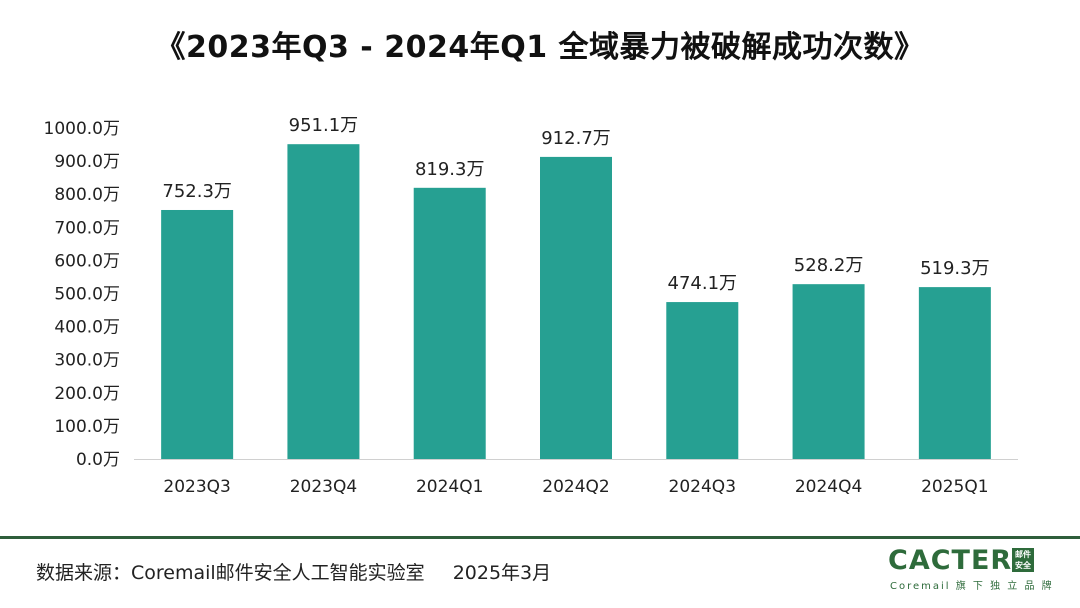 The height and width of the screenshot is (608, 1080). What do you see at coordinates (196, 487) in the screenshot?
I see `x-tick-label: 2023Q3` at bounding box center [196, 487].